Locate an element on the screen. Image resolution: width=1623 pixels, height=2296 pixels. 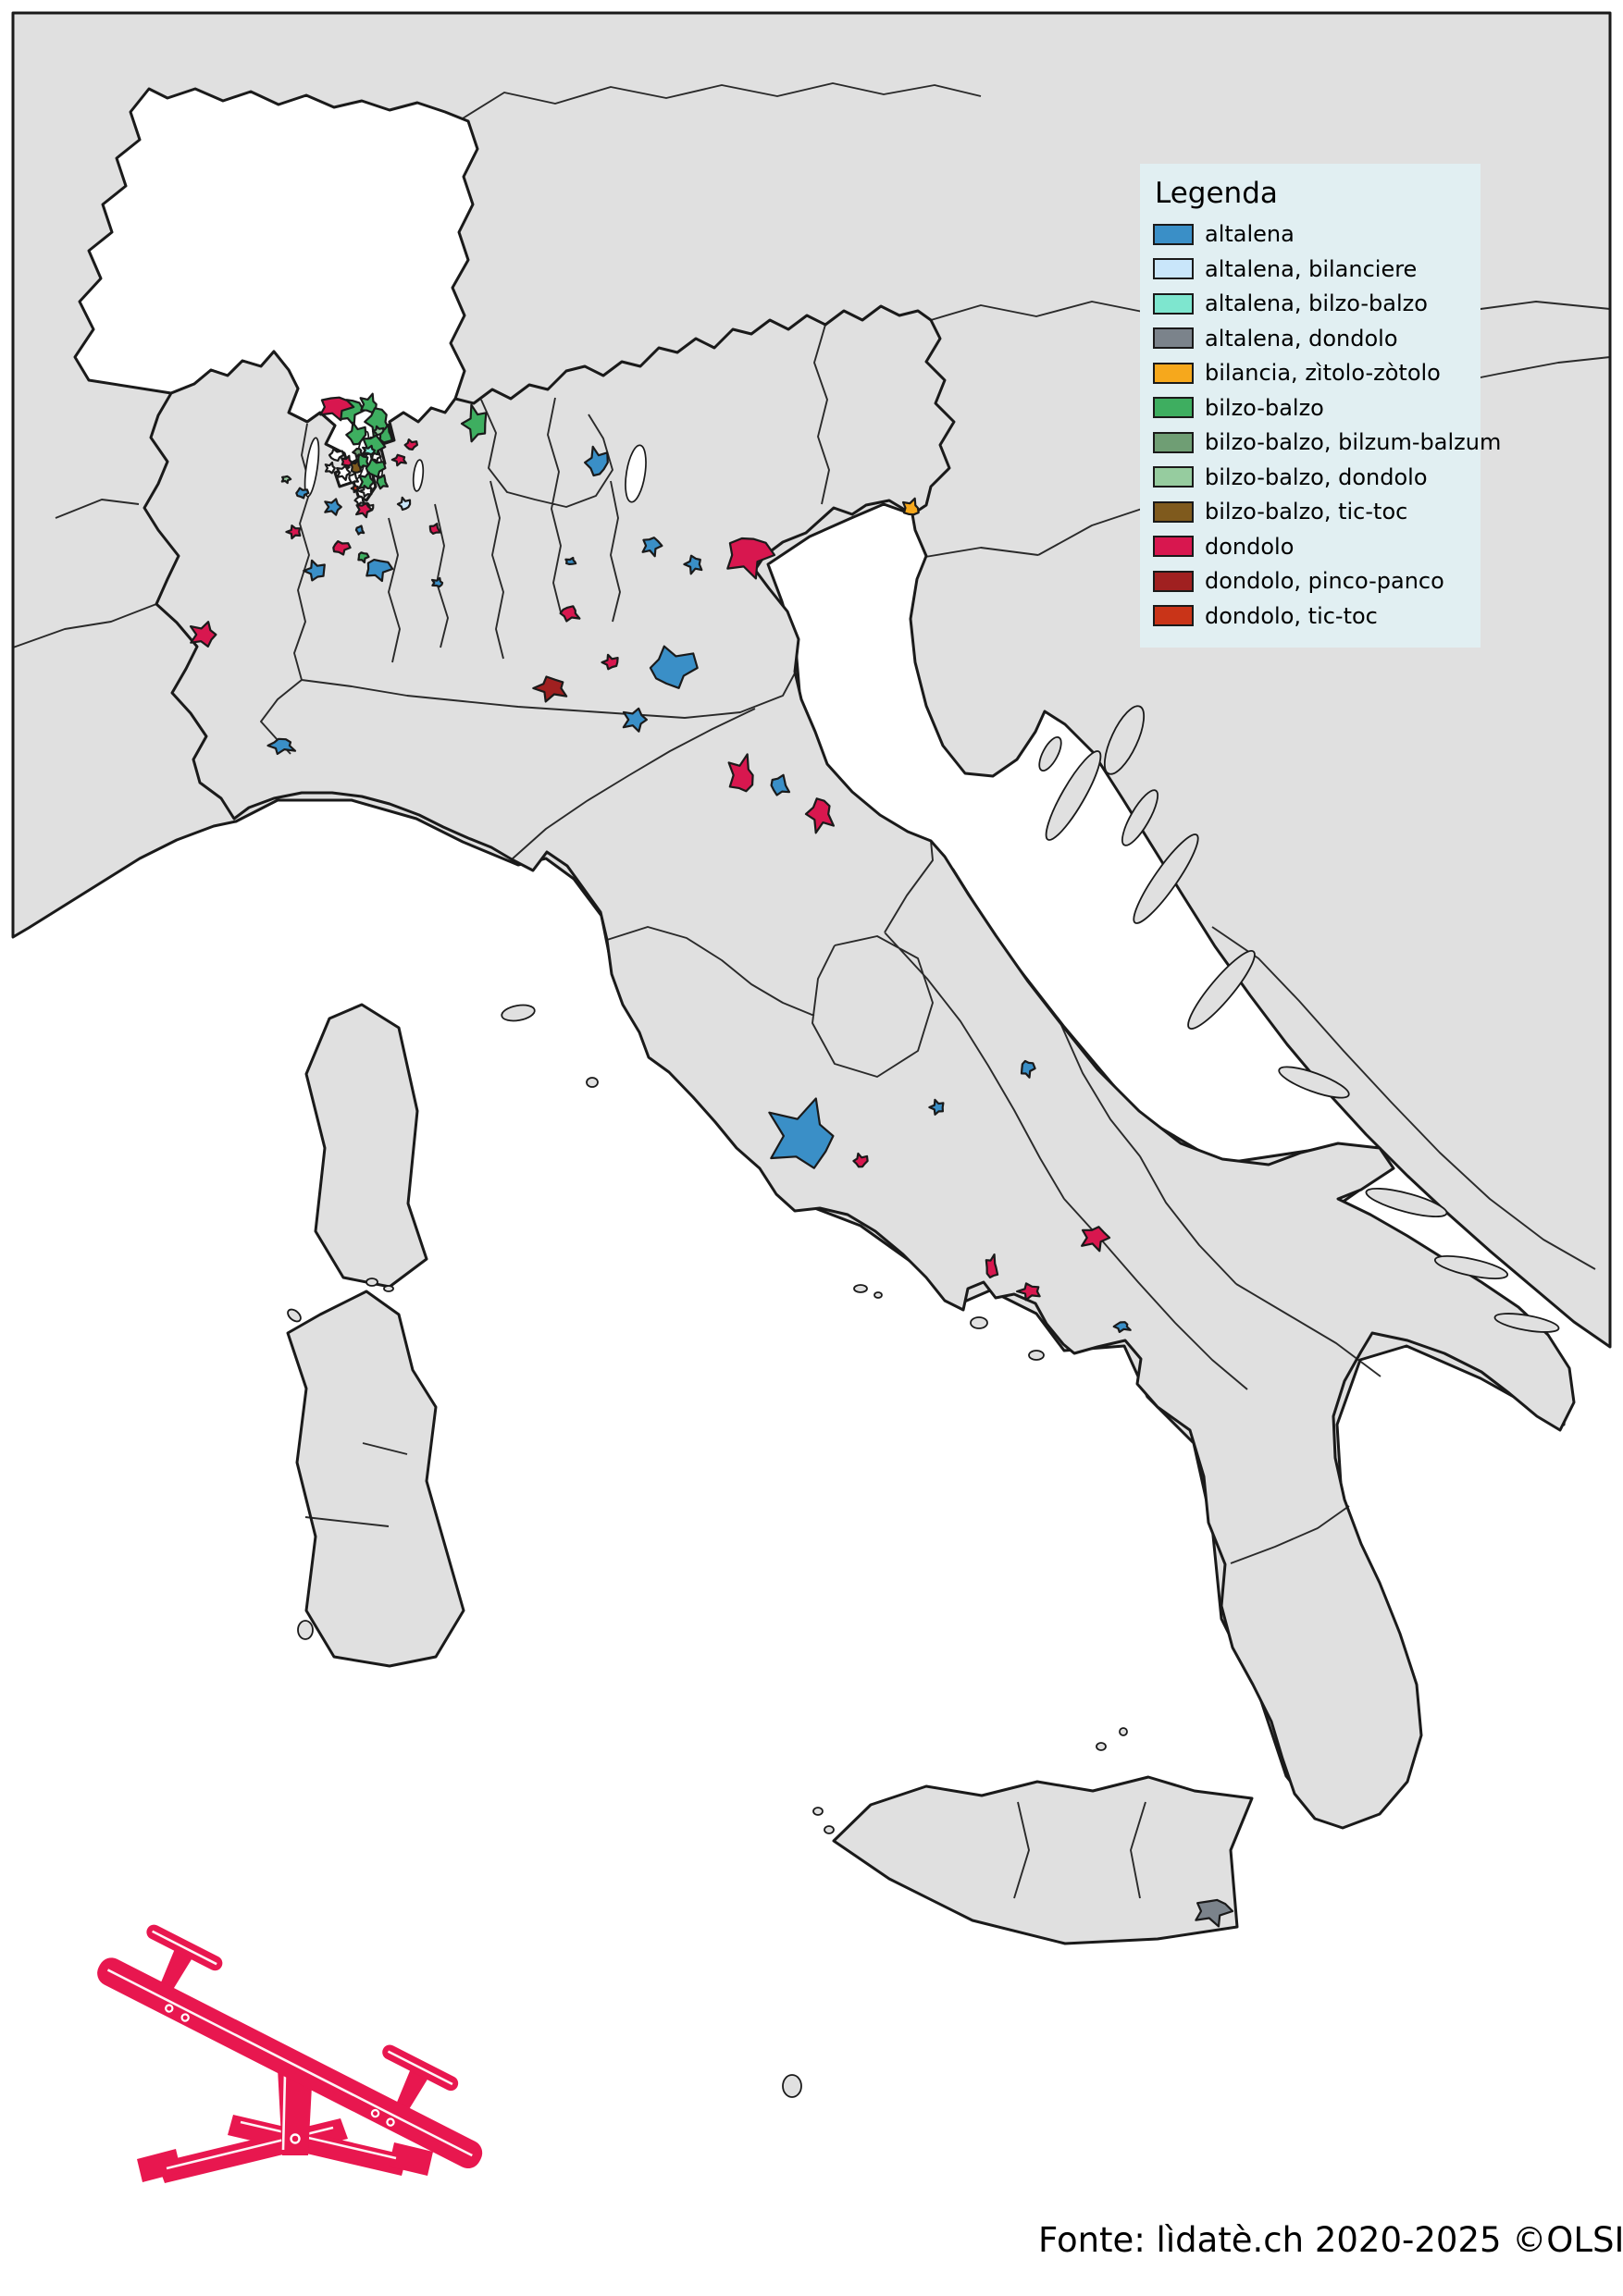
municipality-marker-dondolo-pinco-panco is located at coordinates (550, 689).